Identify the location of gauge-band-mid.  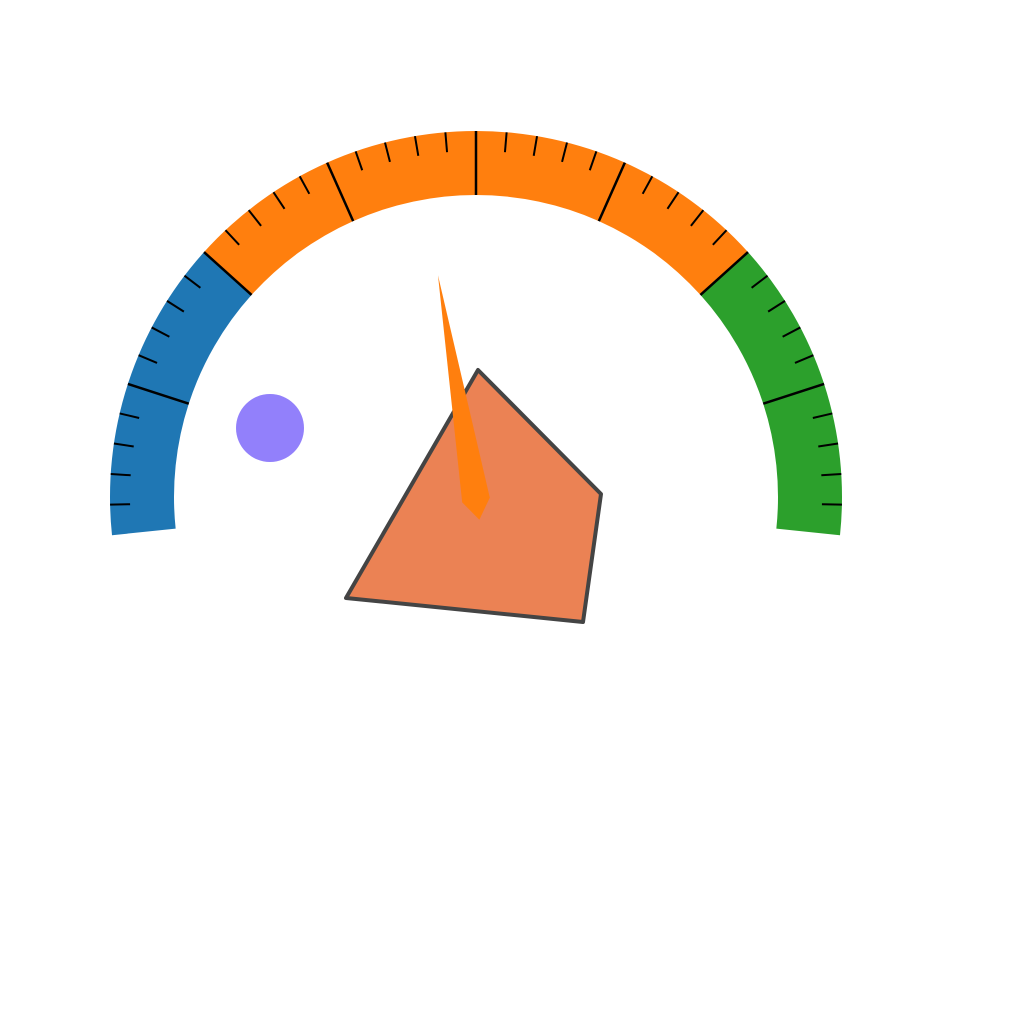
(476, 213).